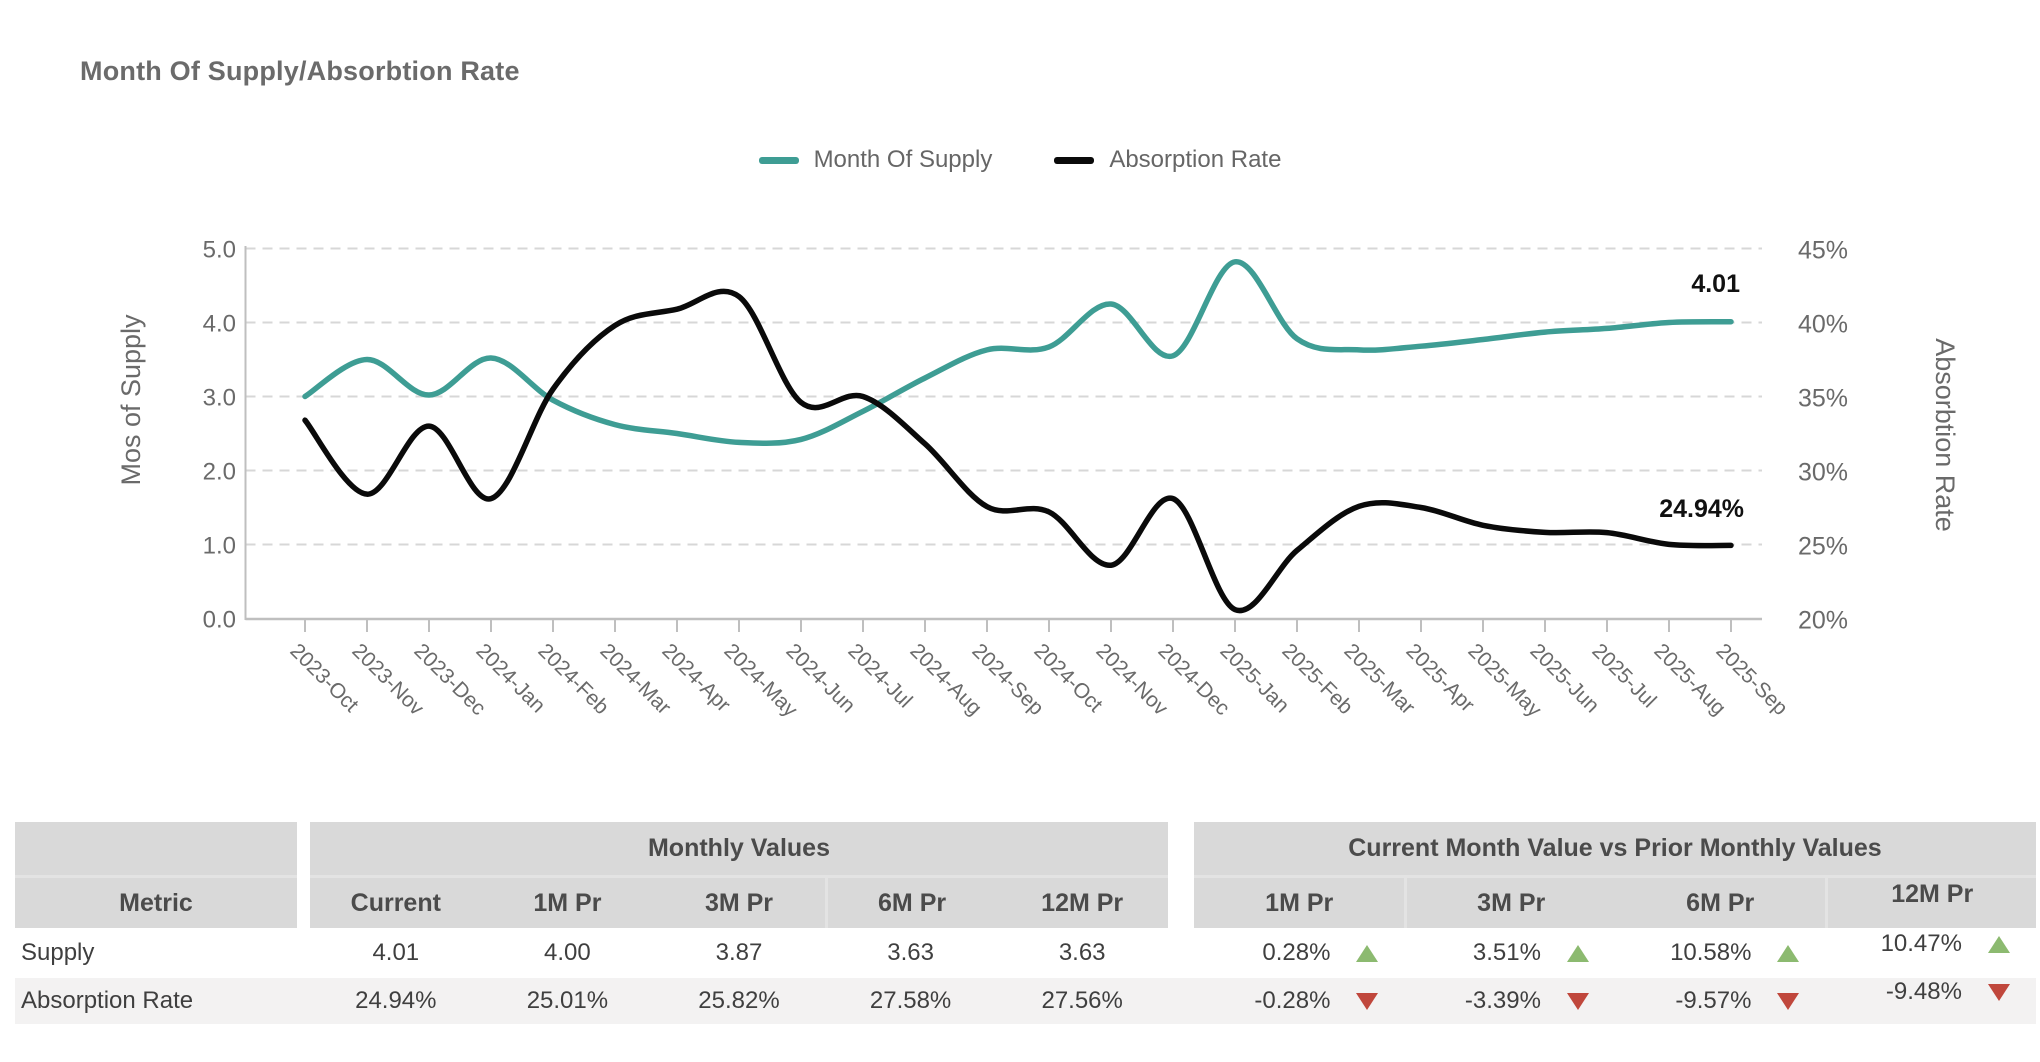 This screenshot has height=1062, width=2040. Describe the element at coordinates (1074, 160) in the screenshot. I see `legend-swatch-absorption-rate` at that location.